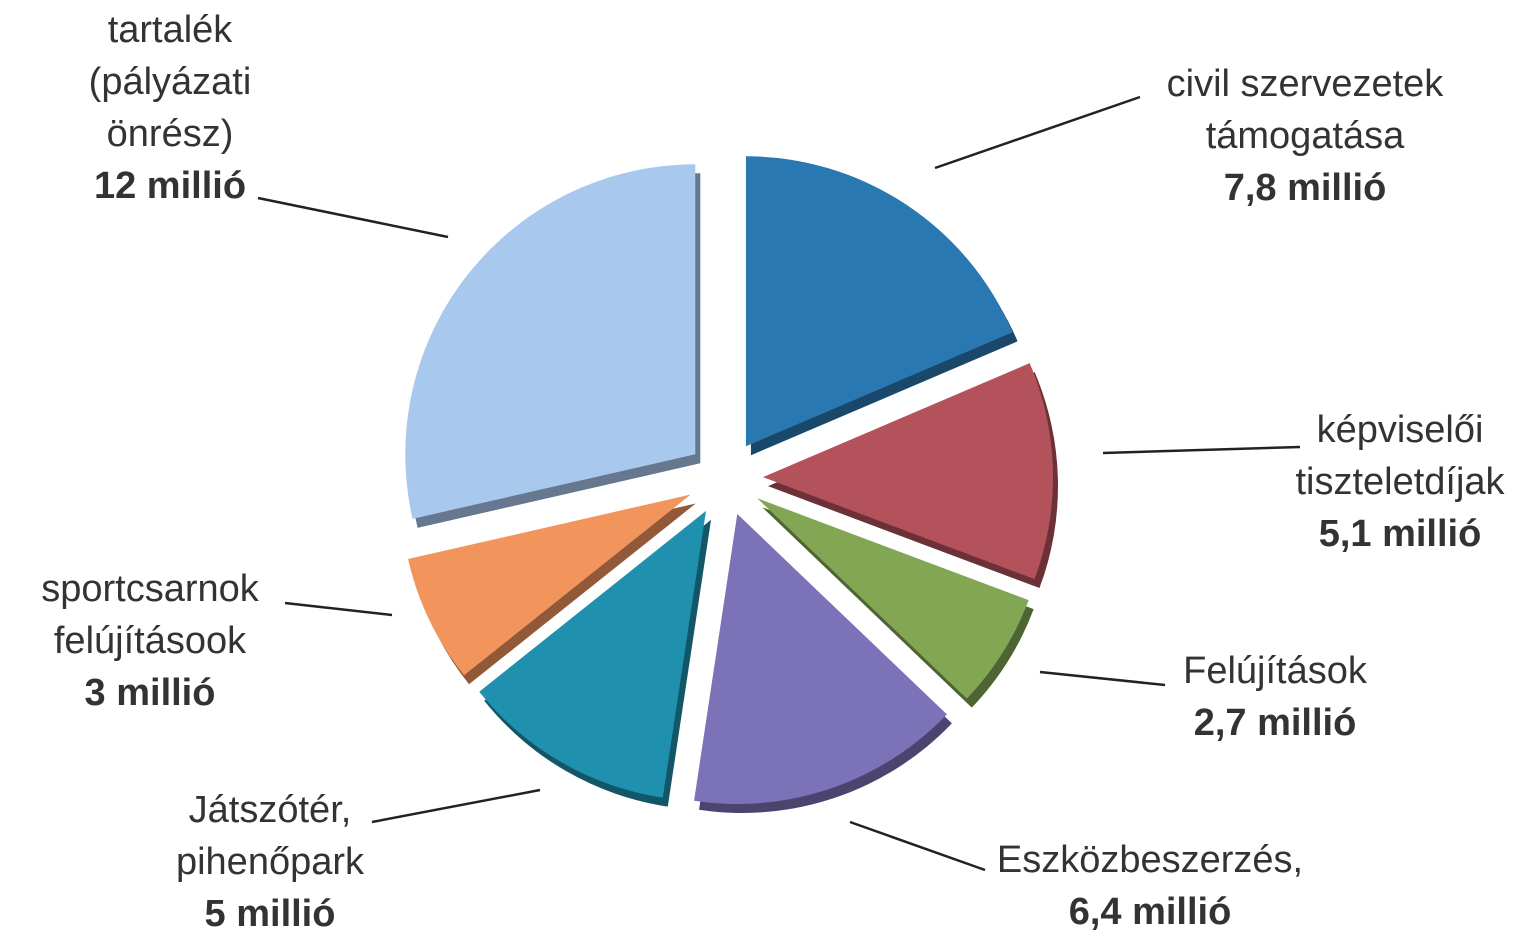  Describe the element at coordinates (270, 836) in the screenshot. I see `category-label: Játszótér, pihenőpark` at that location.